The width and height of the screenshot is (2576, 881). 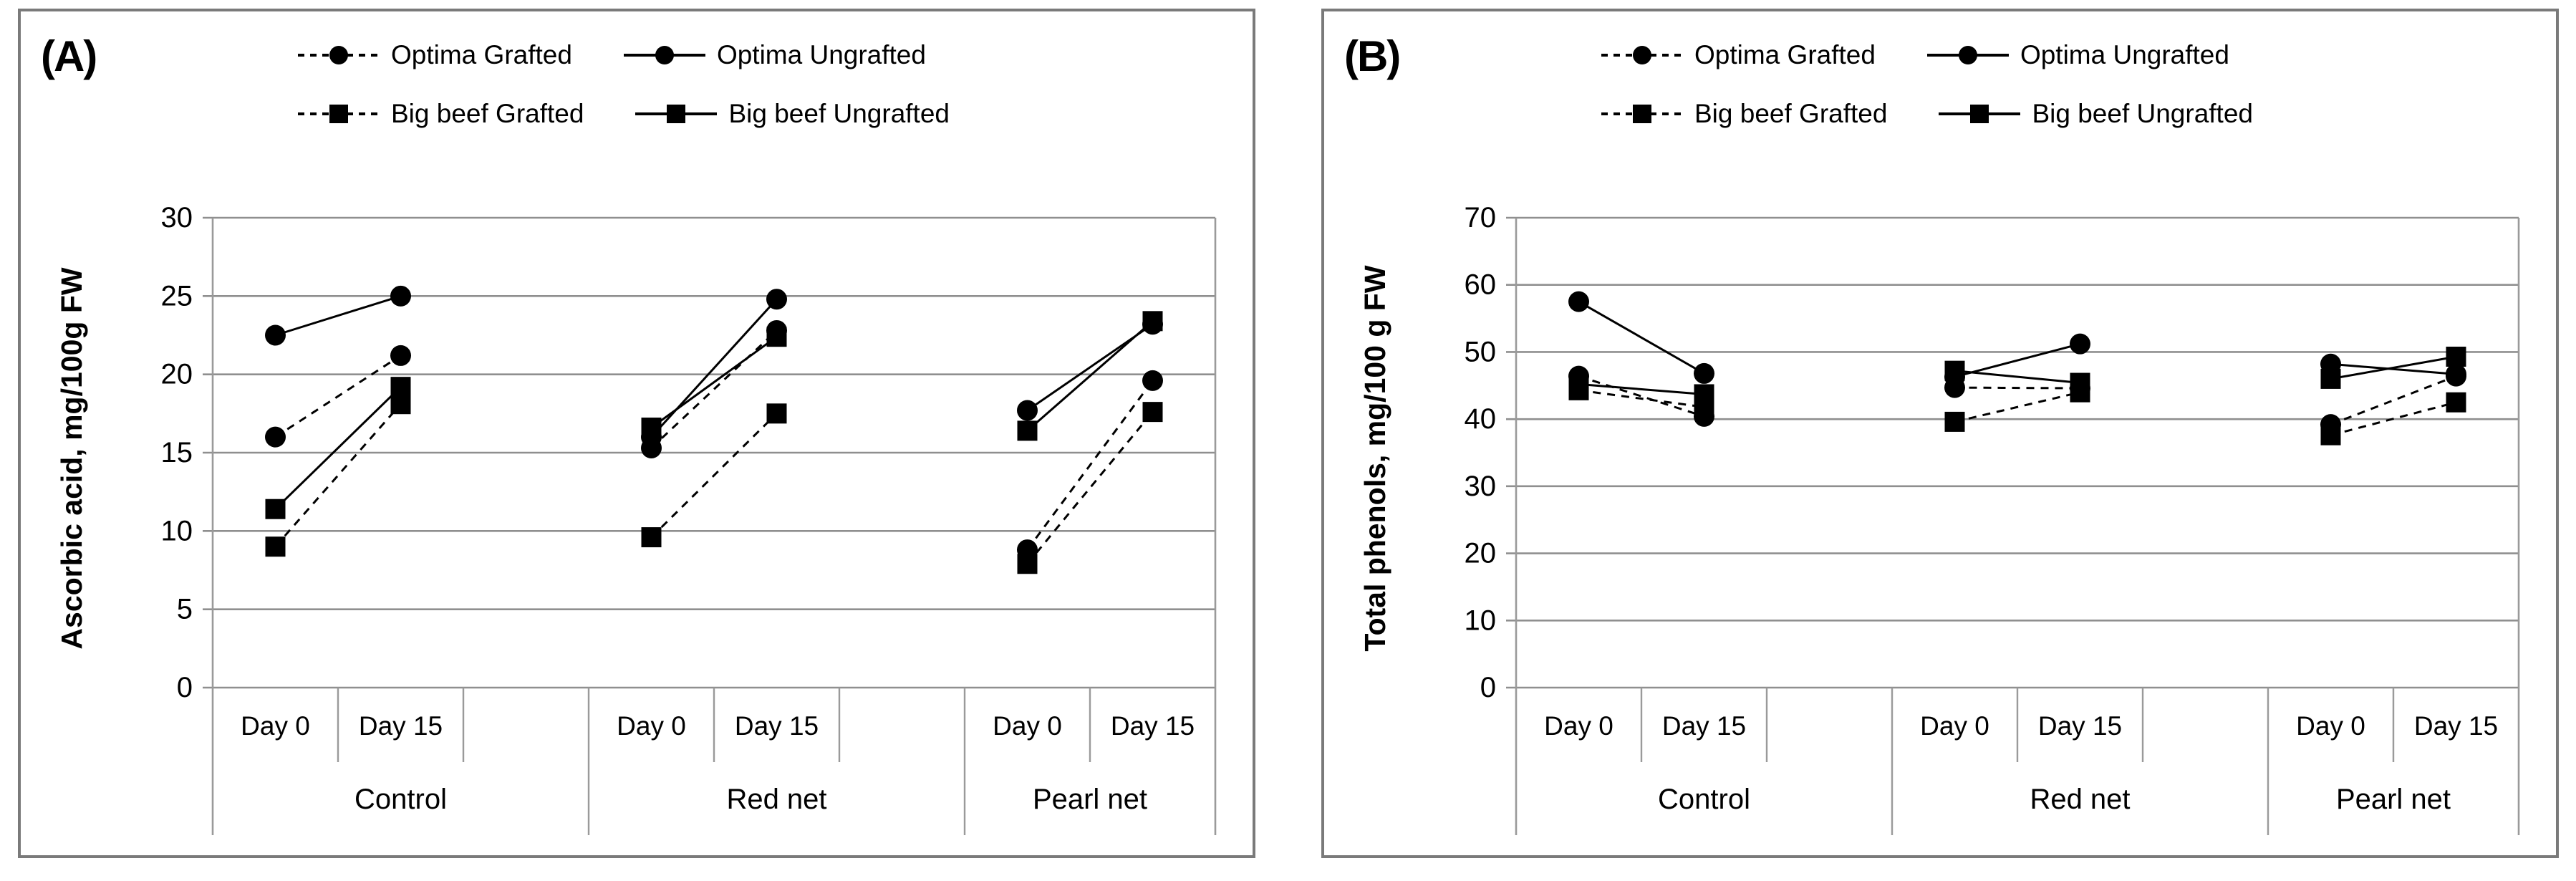 What do you see at coordinates (1372, 56) in the screenshot?
I see `panel-b-title: (B)` at bounding box center [1372, 56].